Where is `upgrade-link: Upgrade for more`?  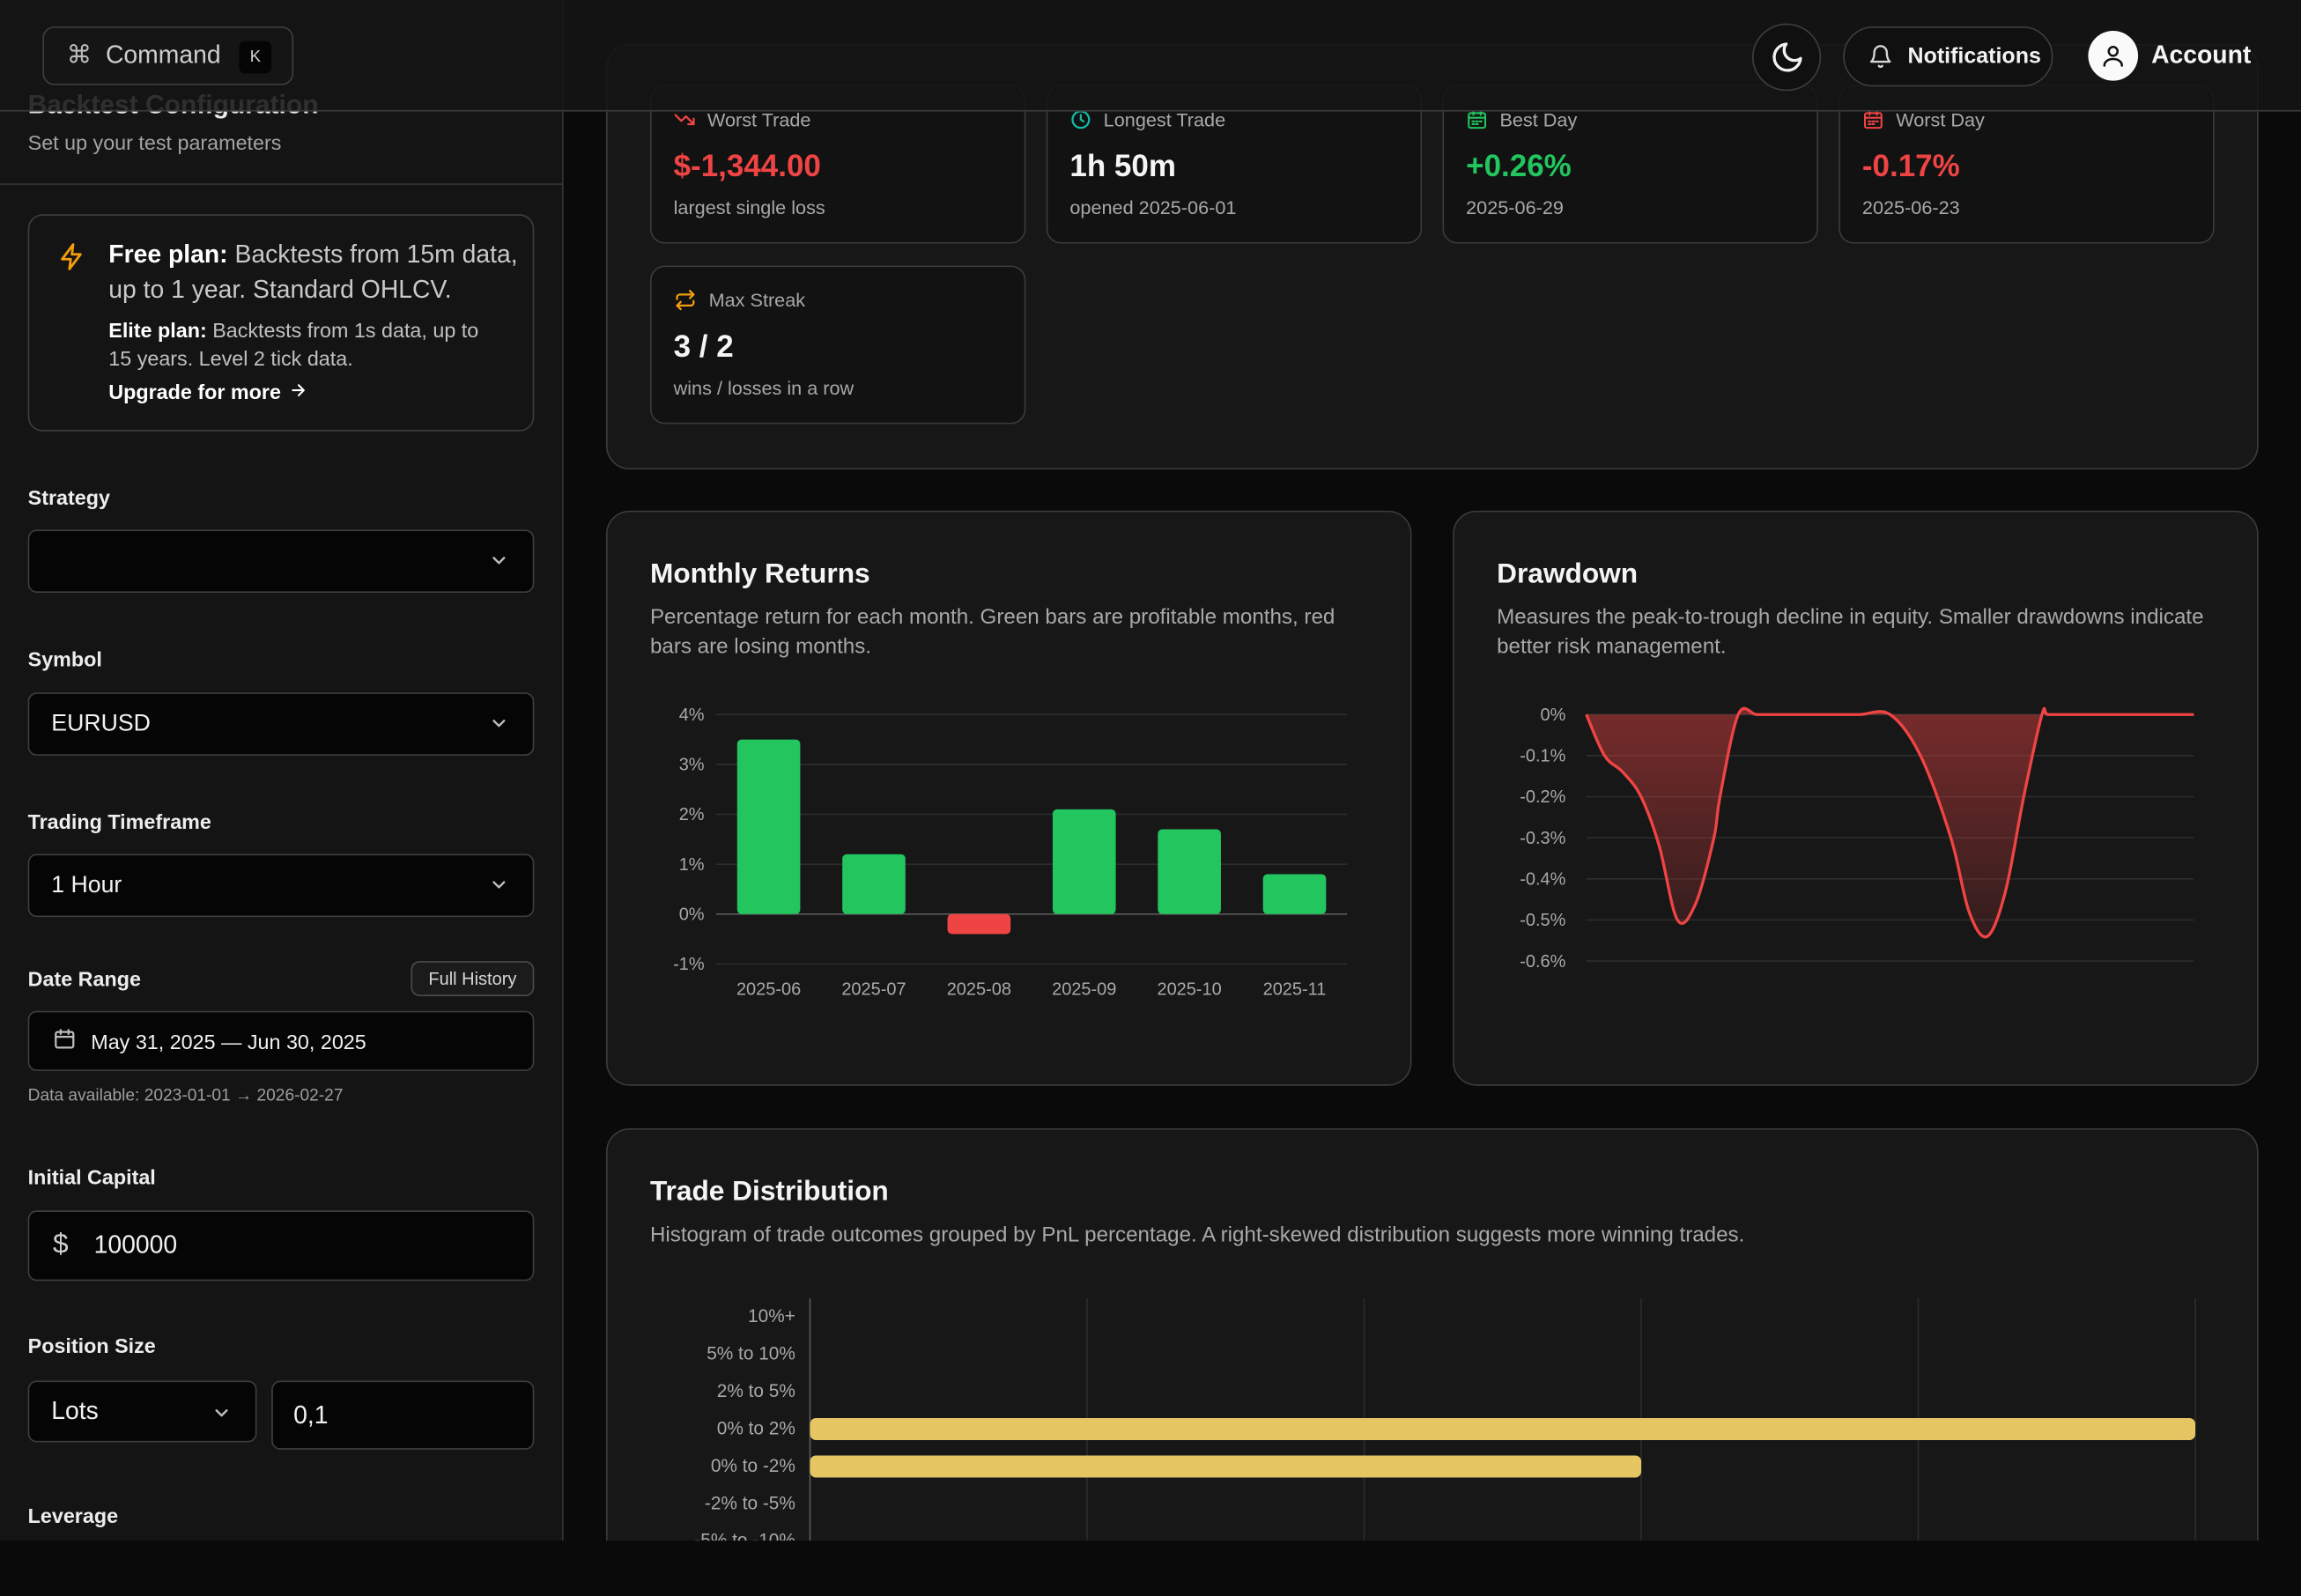
upgrade-link: Upgrade for more is located at coordinates (207, 391).